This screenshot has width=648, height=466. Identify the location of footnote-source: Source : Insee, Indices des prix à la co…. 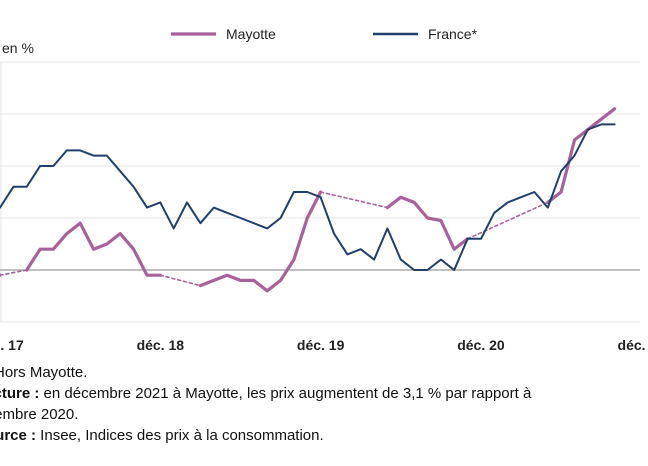
(162, 435).